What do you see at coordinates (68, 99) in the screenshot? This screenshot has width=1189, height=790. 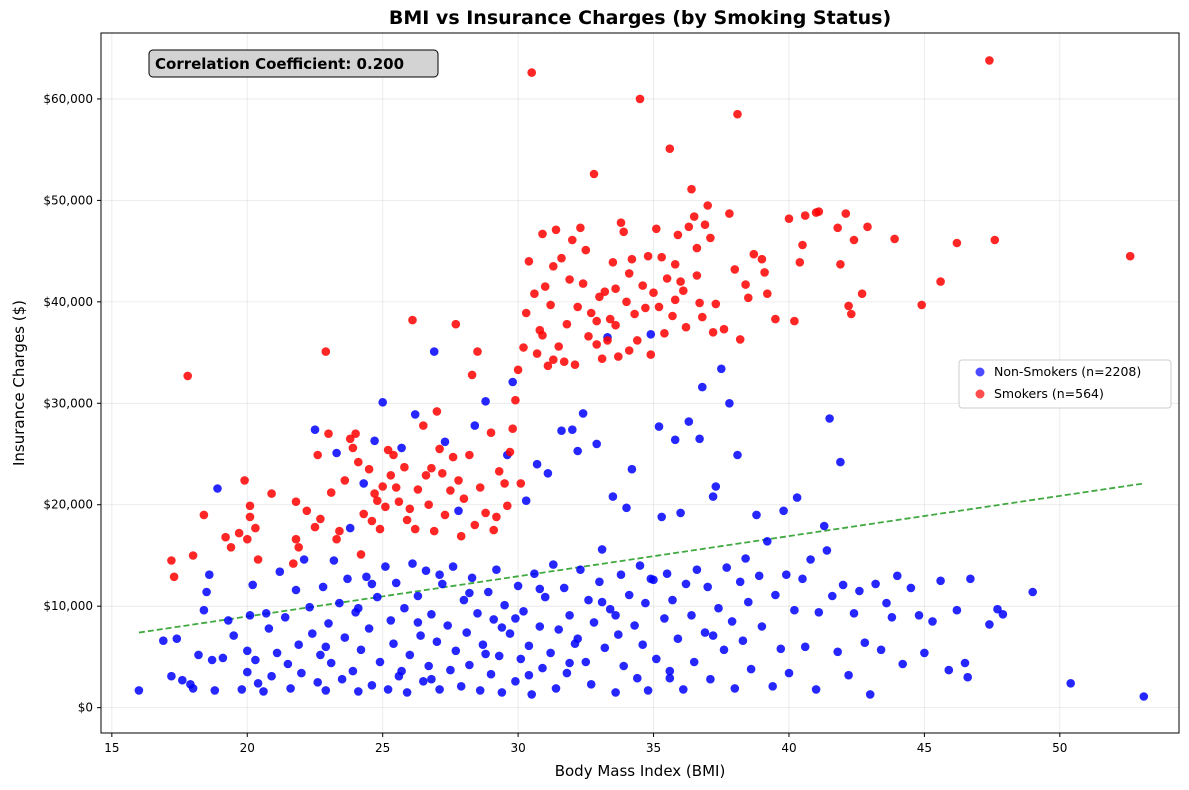 I see `y-tick-label: $60,000` at bounding box center [68, 99].